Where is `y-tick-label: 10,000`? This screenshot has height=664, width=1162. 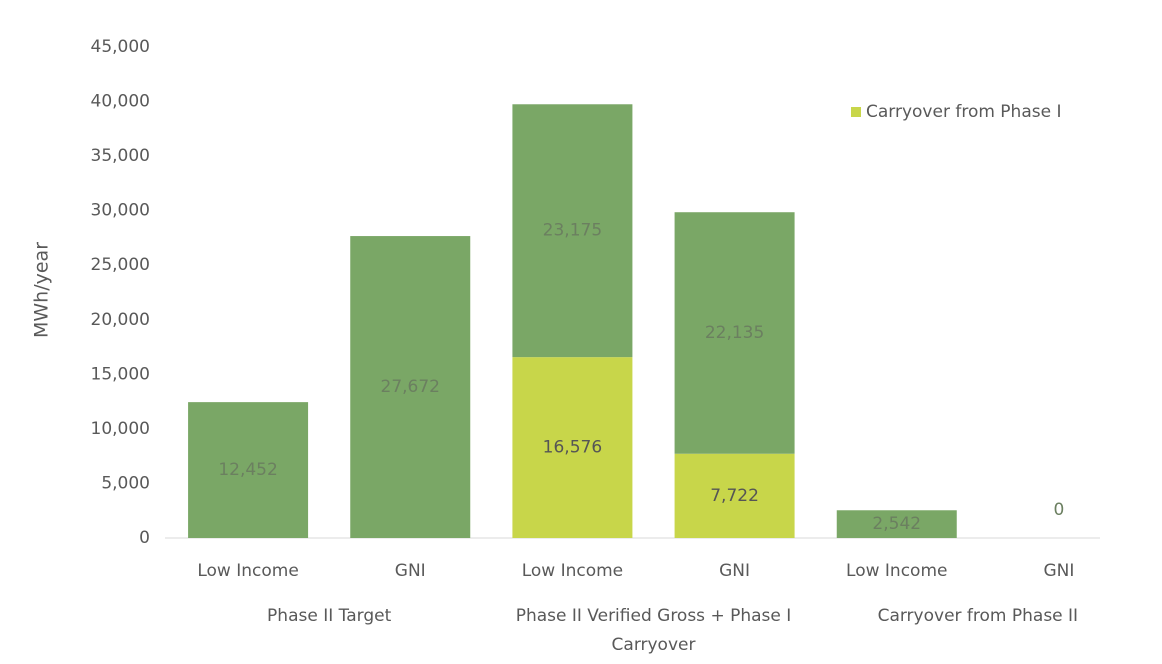 y-tick-label: 10,000 is located at coordinates (120, 429).